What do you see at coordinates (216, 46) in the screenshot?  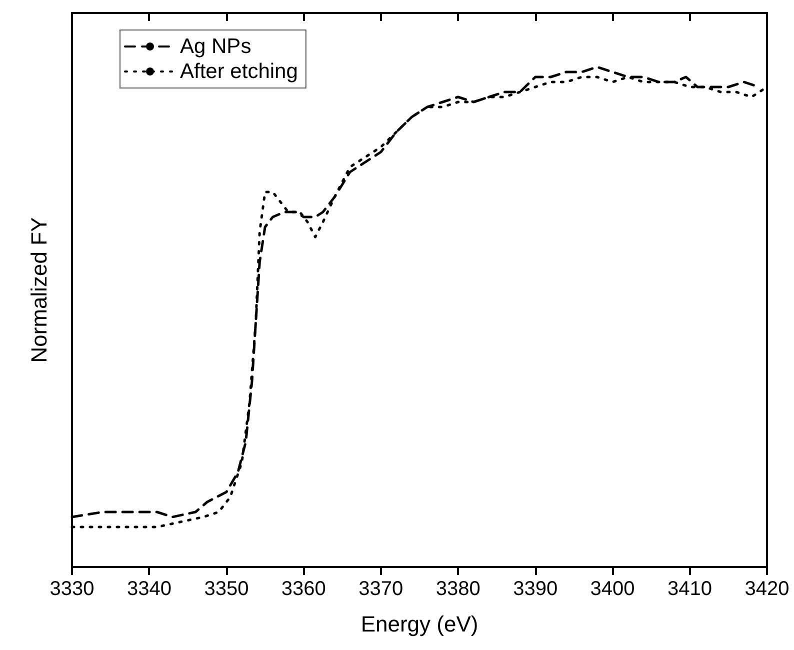 I see `legend-label: Ag NPs` at bounding box center [216, 46].